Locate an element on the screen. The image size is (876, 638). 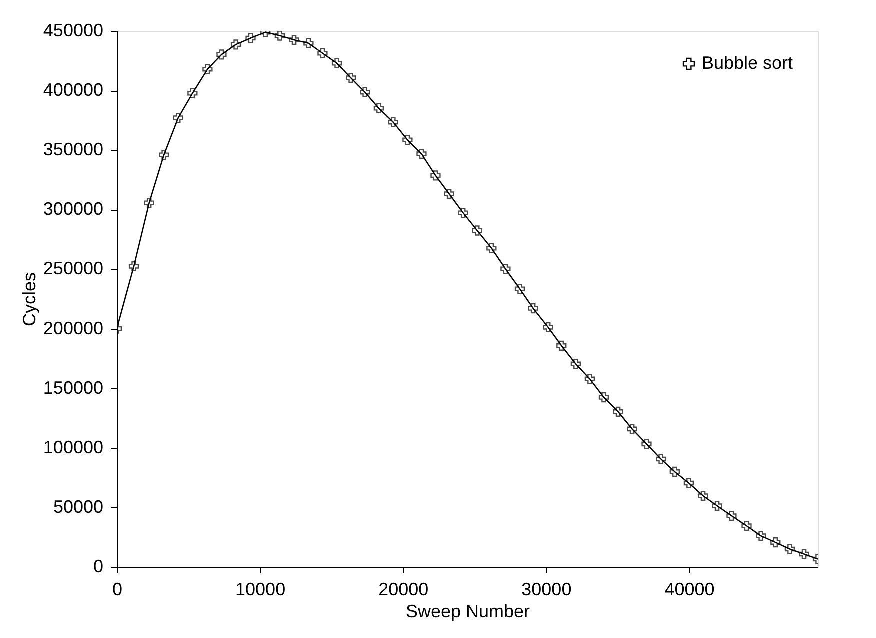
legend-label: Bubble sort is located at coordinates (748, 63).